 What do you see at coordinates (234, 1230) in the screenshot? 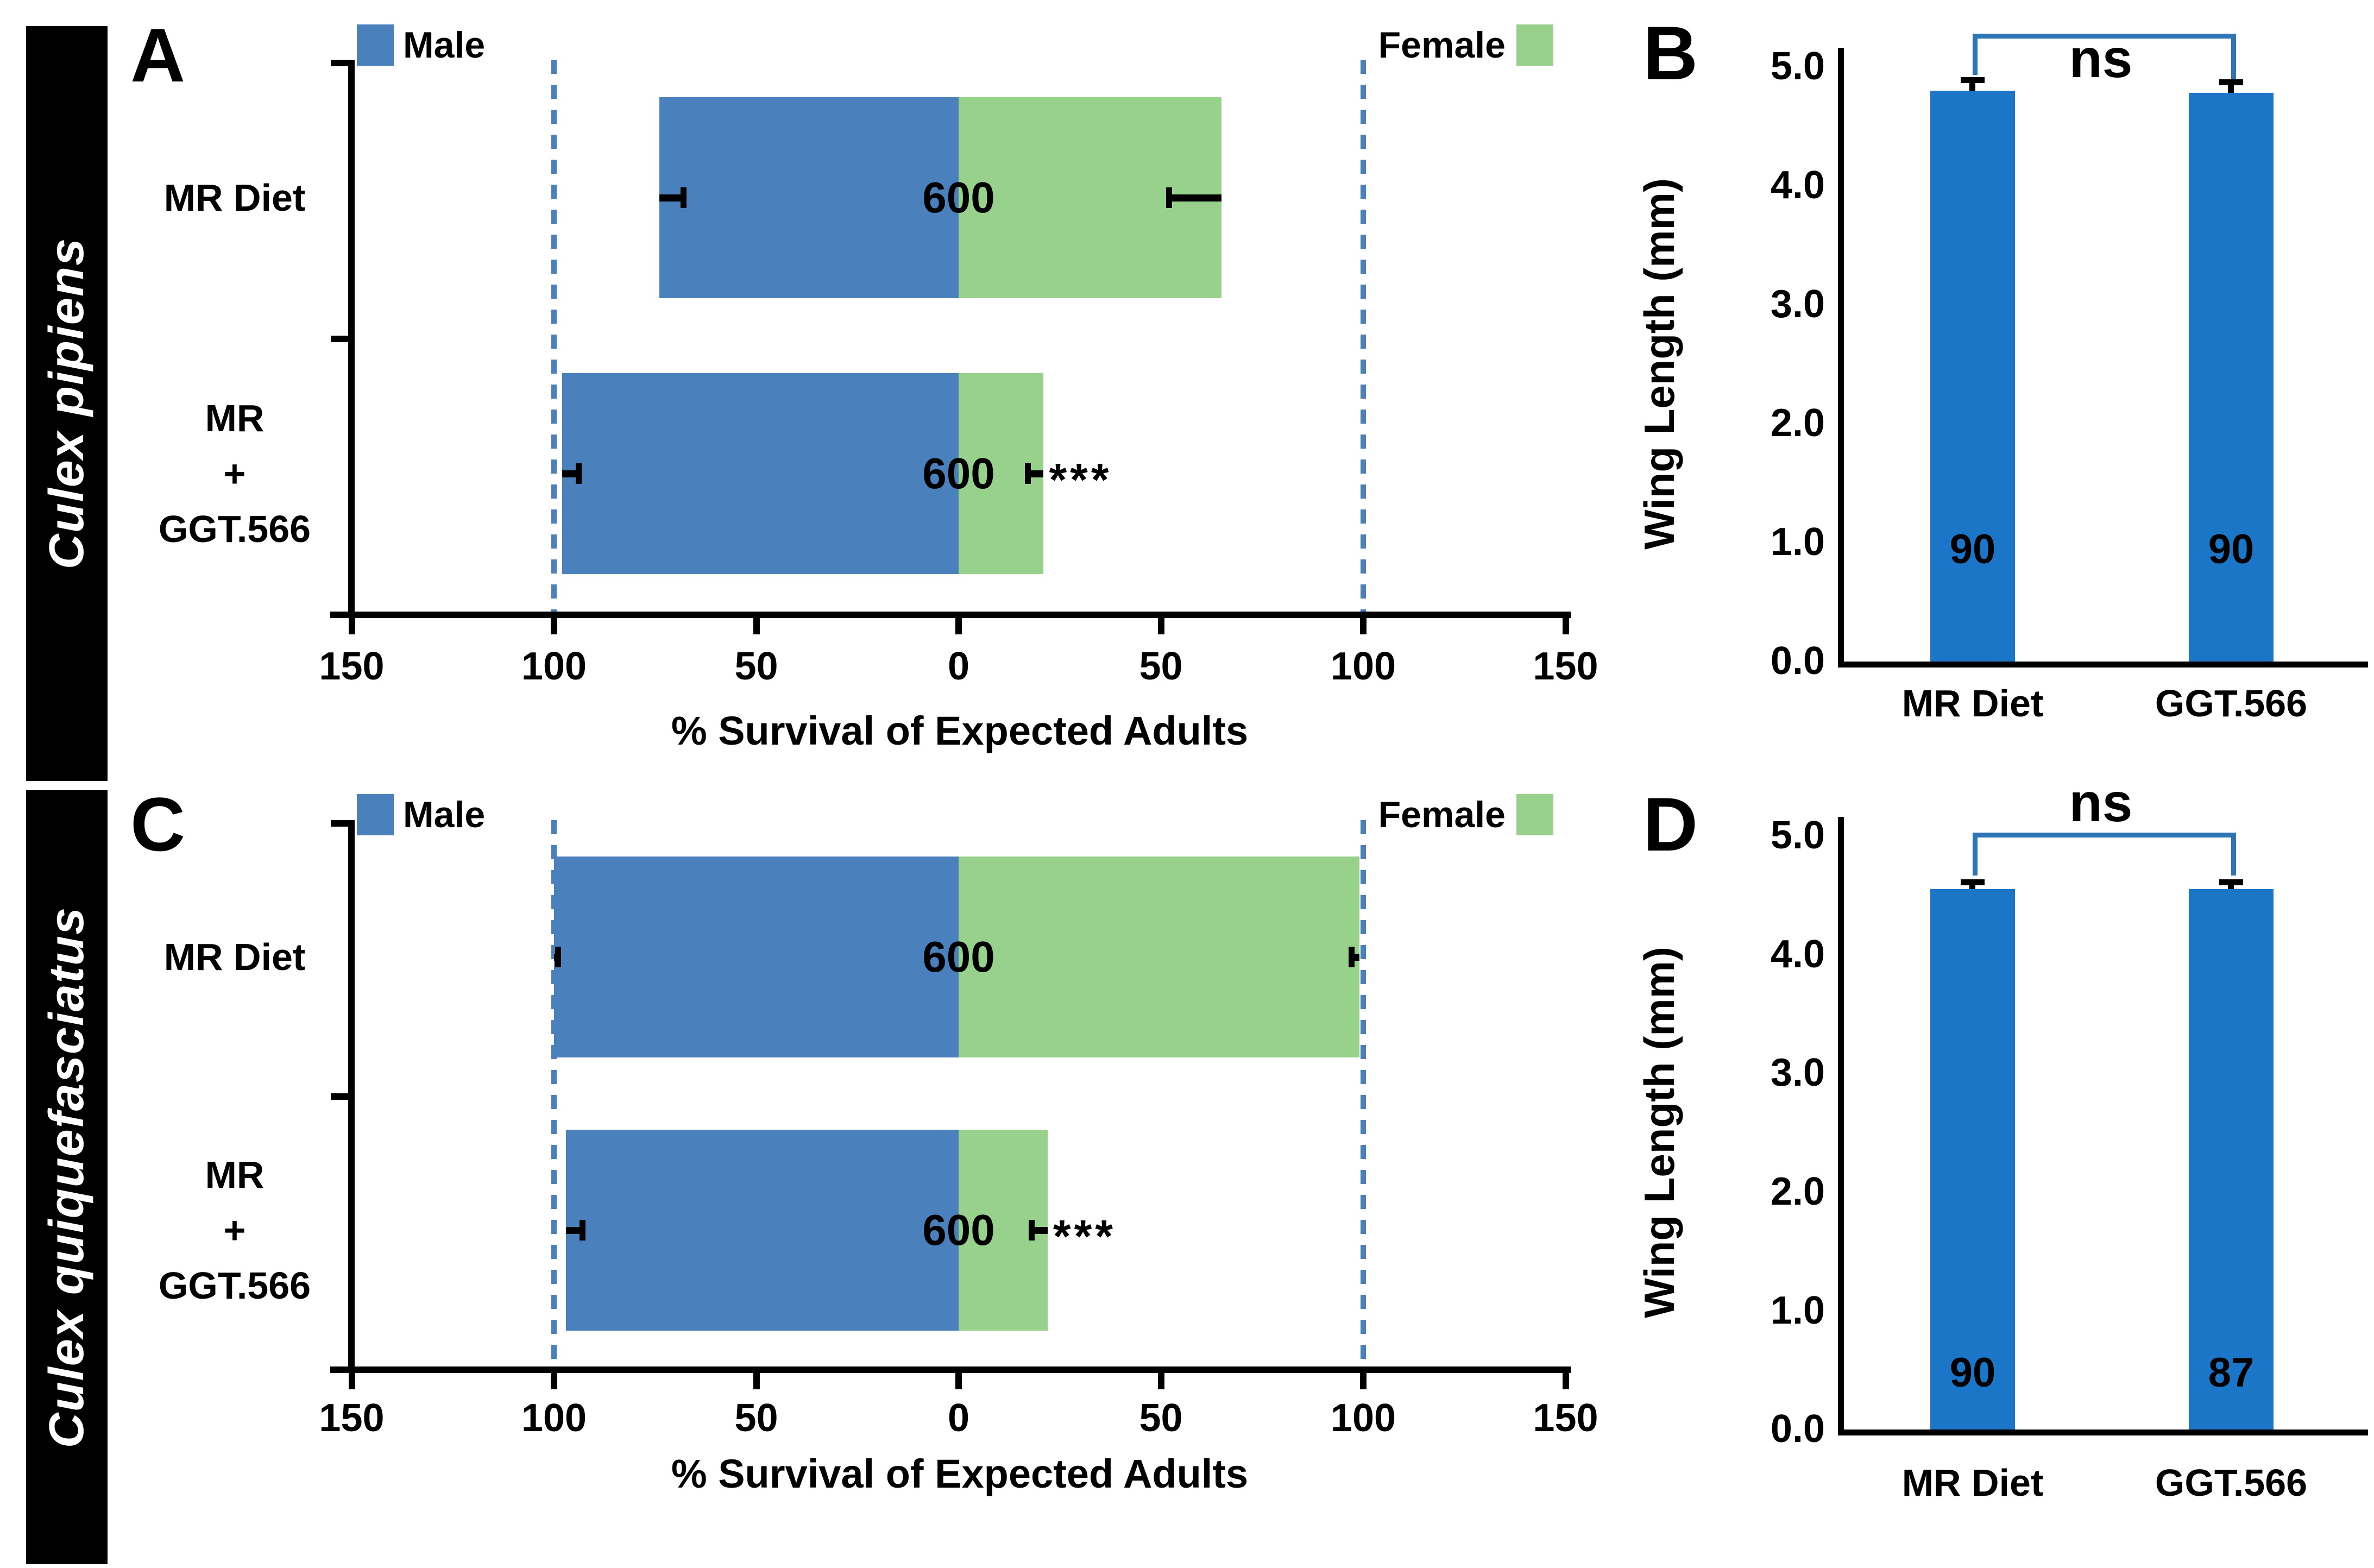
I see `category-label-C-1: MR + GGT.566` at bounding box center [234, 1230].